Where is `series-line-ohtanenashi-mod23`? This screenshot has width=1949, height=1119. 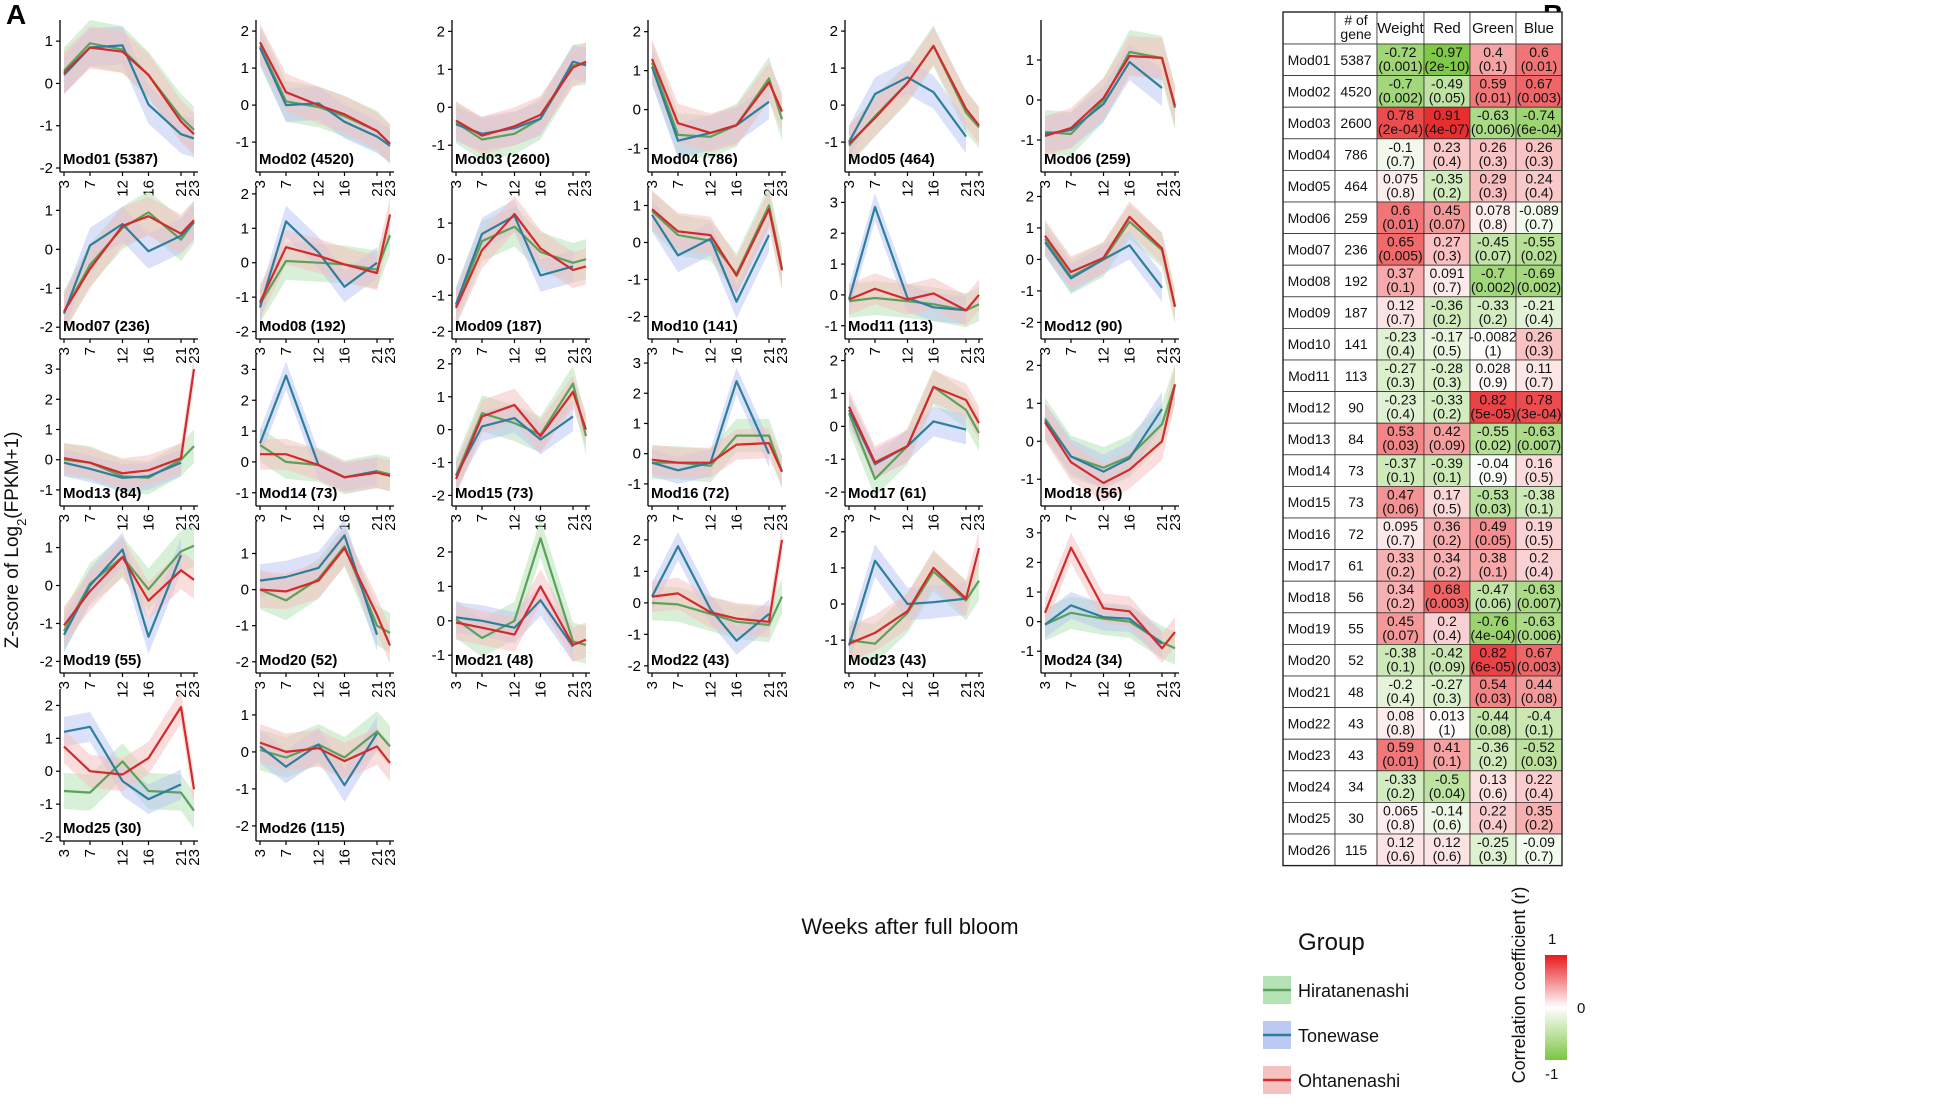
series-line-ohtanenashi-mod23 is located at coordinates (914, 596).